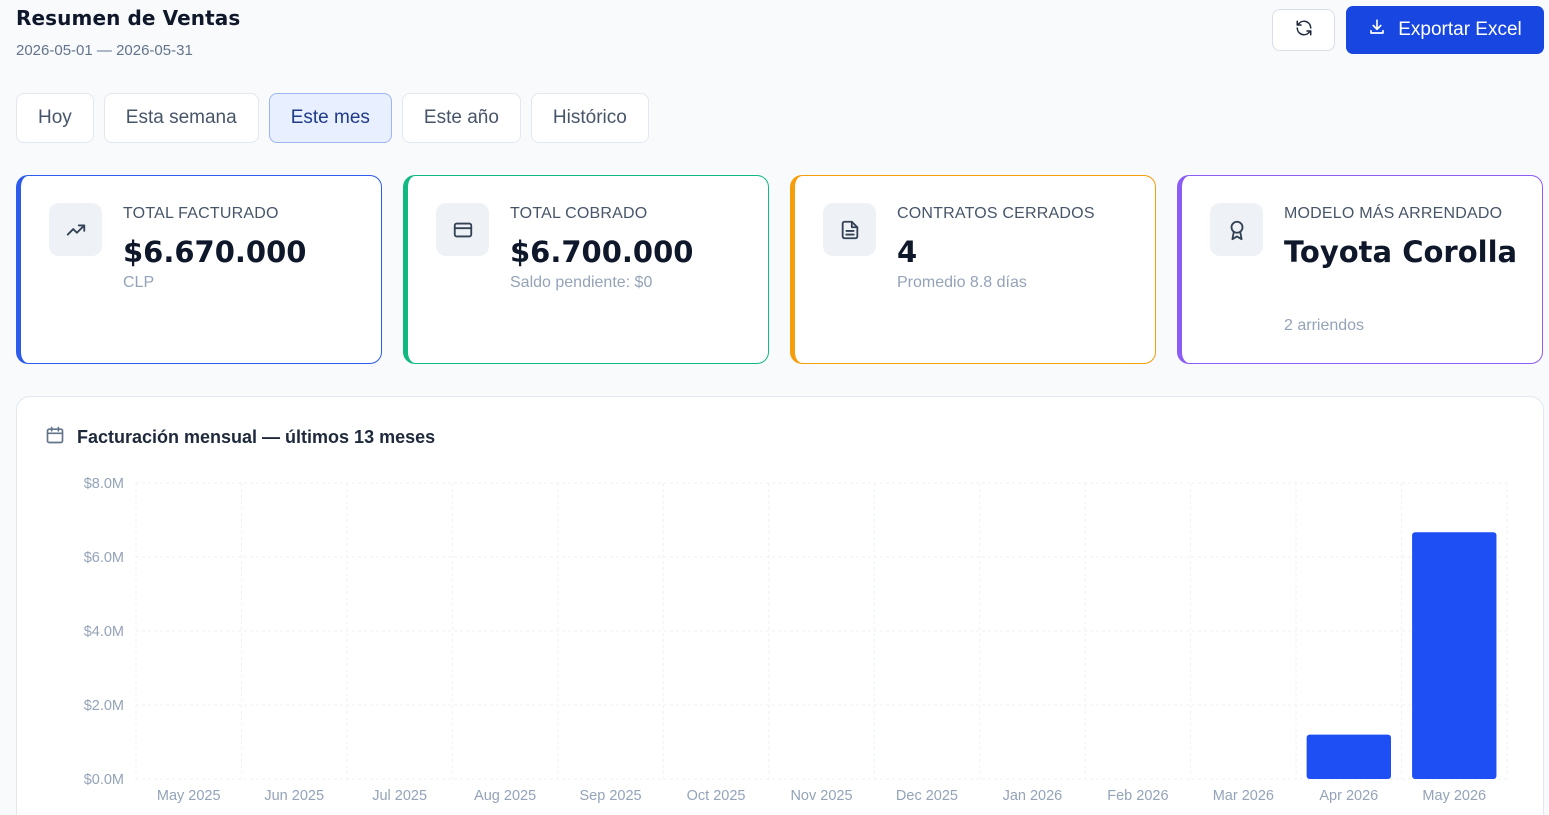  What do you see at coordinates (201, 213) in the screenshot?
I see `kpi-label: TOTAL FACTURADO` at bounding box center [201, 213].